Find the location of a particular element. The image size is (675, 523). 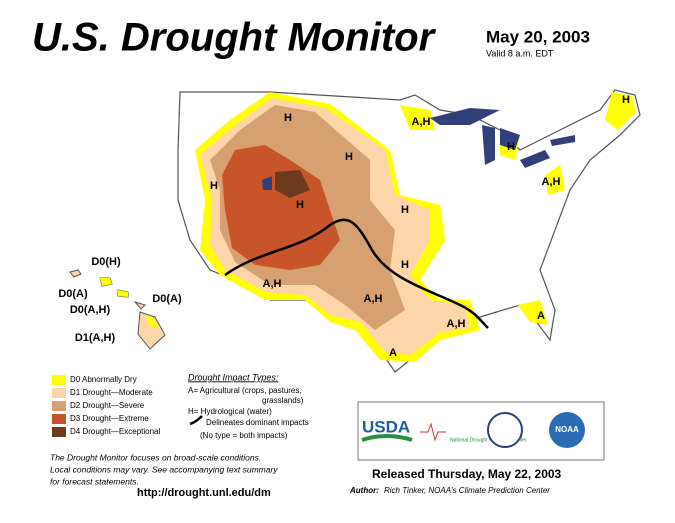

impact-line: H= Hydrological (water) is located at coordinates (230, 411).